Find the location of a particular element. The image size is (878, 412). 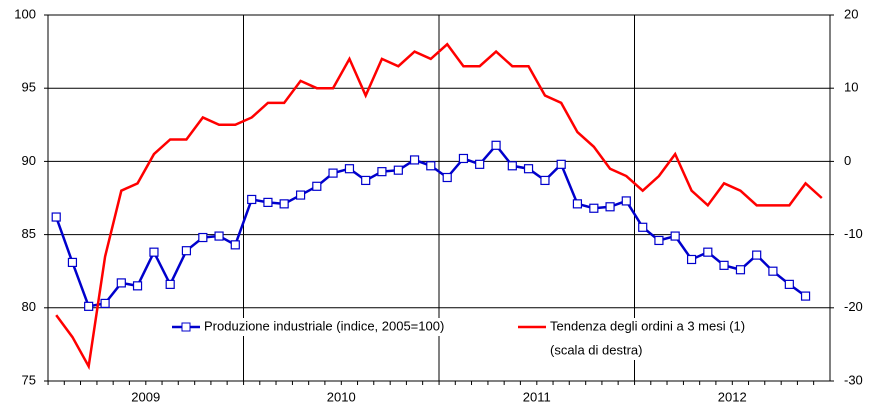

y2-tick-label: 20 is located at coordinates (851, 13).